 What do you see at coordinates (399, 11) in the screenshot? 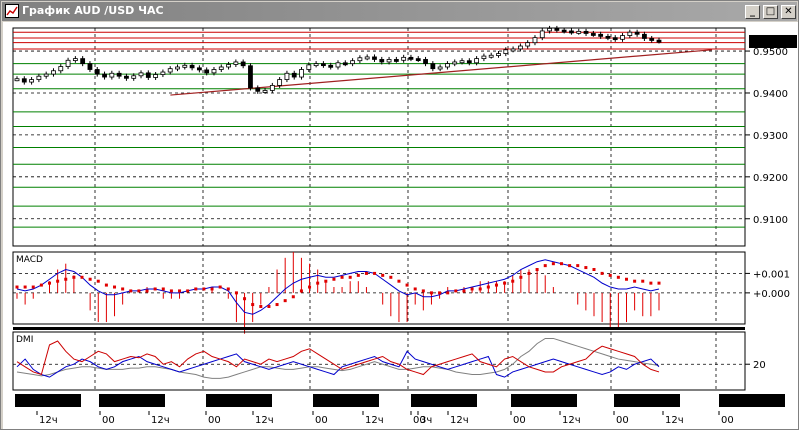
I see `title-bar: График AUD /USD ЧАС _ □ ✕` at bounding box center [399, 11].